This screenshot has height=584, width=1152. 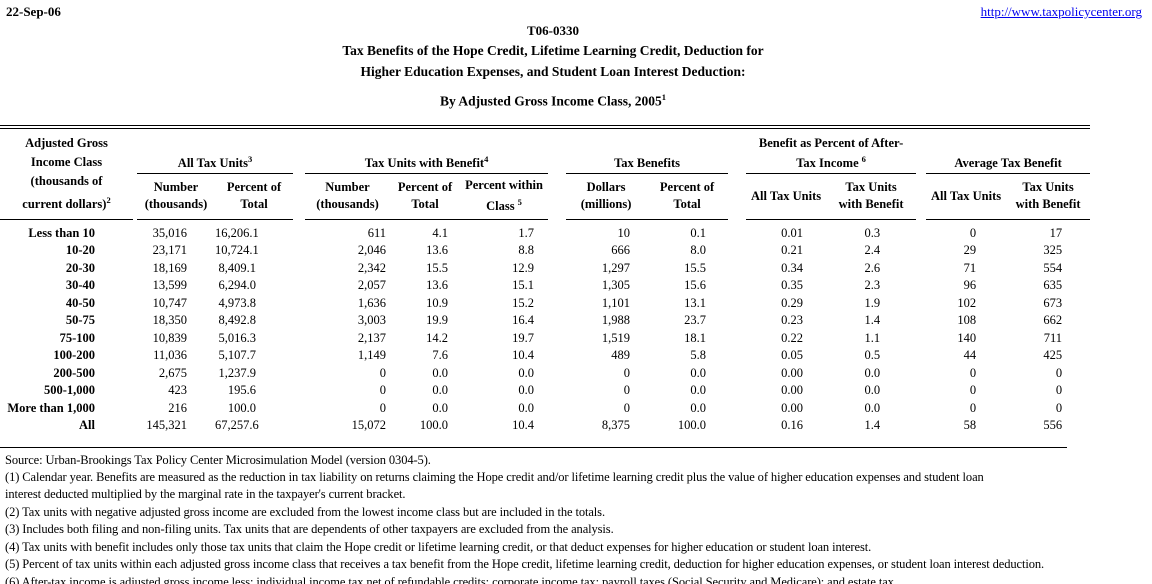 What do you see at coordinates (237, 372) in the screenshot?
I see `cell: 1,237.9` at bounding box center [237, 372].